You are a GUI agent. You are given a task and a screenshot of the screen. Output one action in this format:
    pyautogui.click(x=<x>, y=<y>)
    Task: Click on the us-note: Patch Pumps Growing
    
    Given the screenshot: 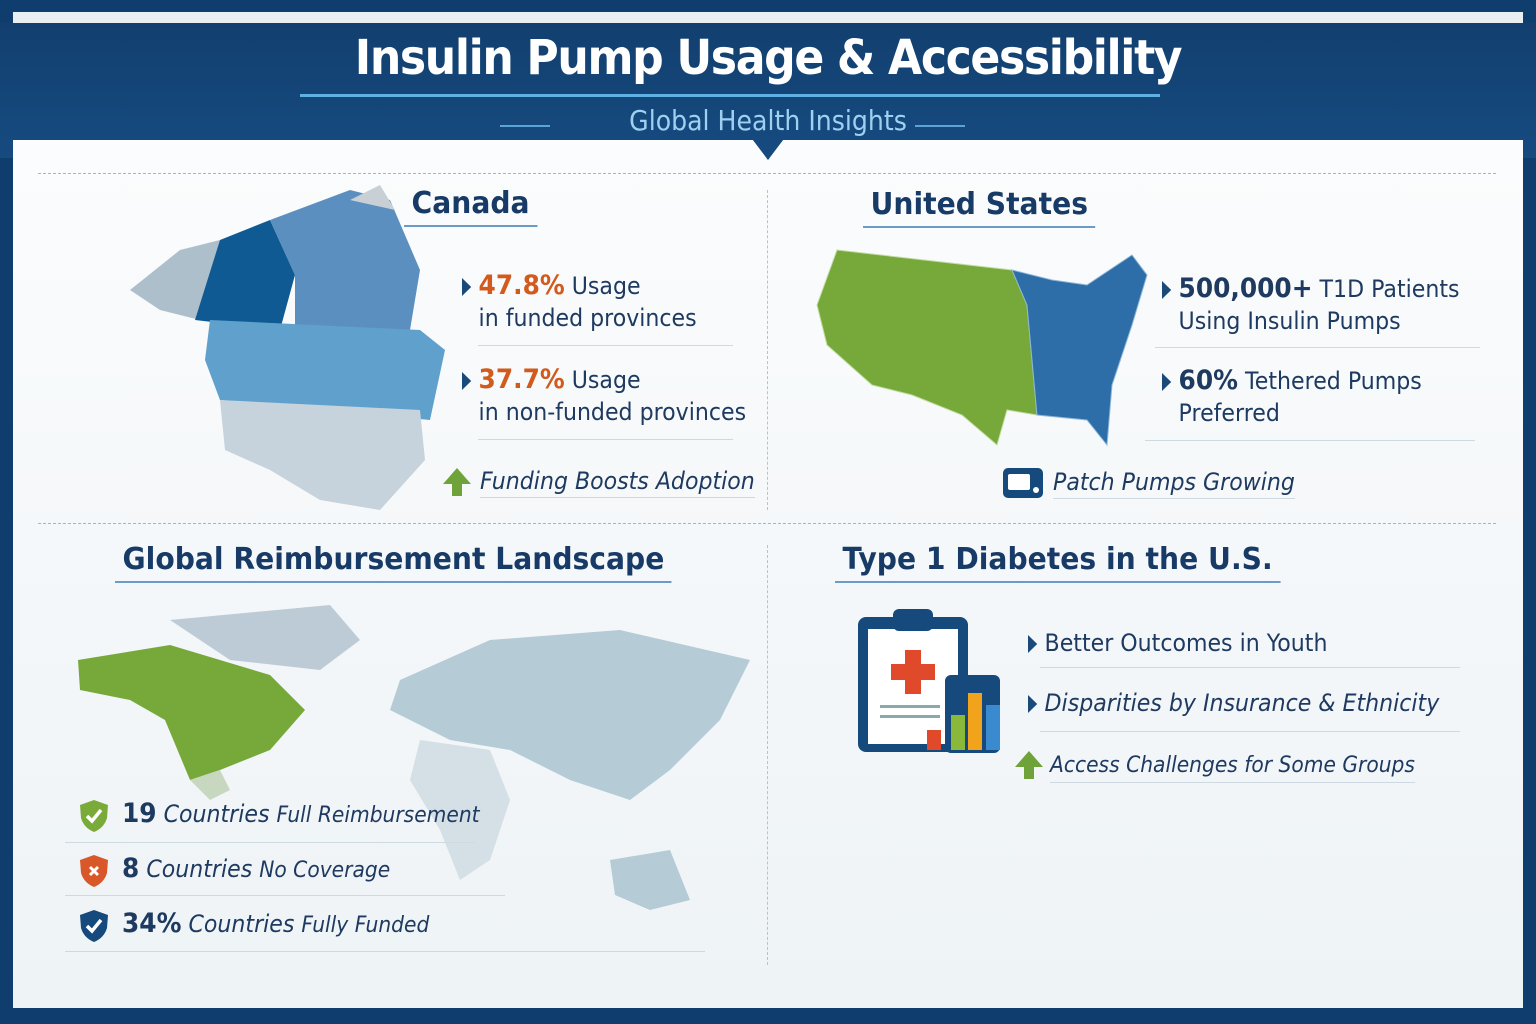 What is the action you would take?
    pyautogui.click(x=1174, y=482)
    